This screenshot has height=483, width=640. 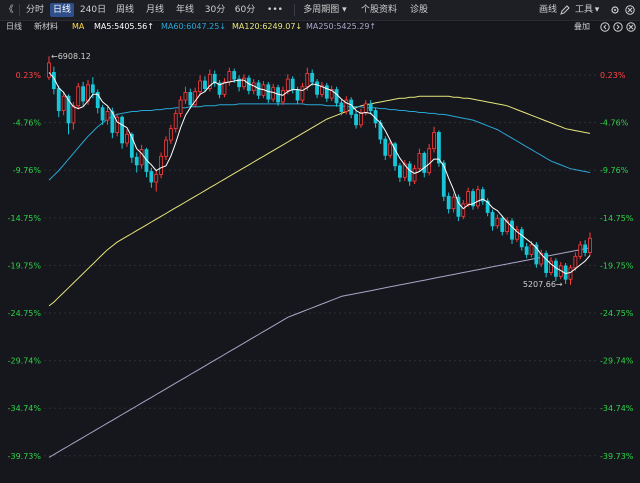 What do you see at coordinates (275, 10) in the screenshot?
I see `more-periods-button: •••` at bounding box center [275, 10].